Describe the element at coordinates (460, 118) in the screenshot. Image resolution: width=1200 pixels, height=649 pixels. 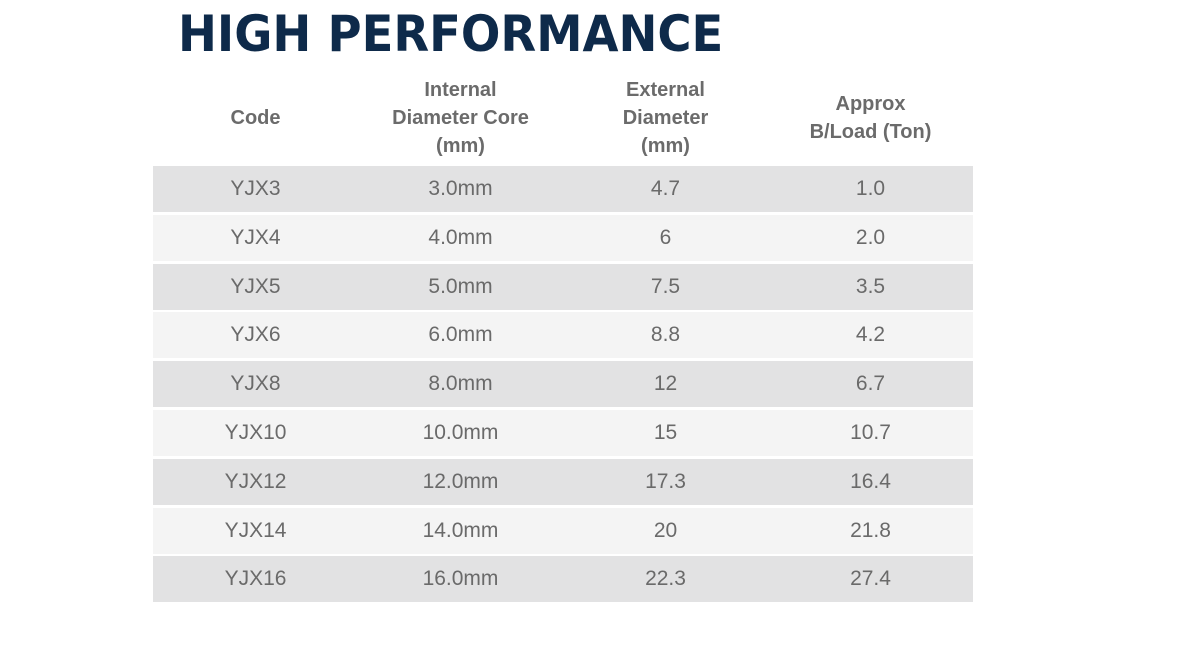
I see `header-internal-diameter: Internal Diameter Core (mm)` at that location.